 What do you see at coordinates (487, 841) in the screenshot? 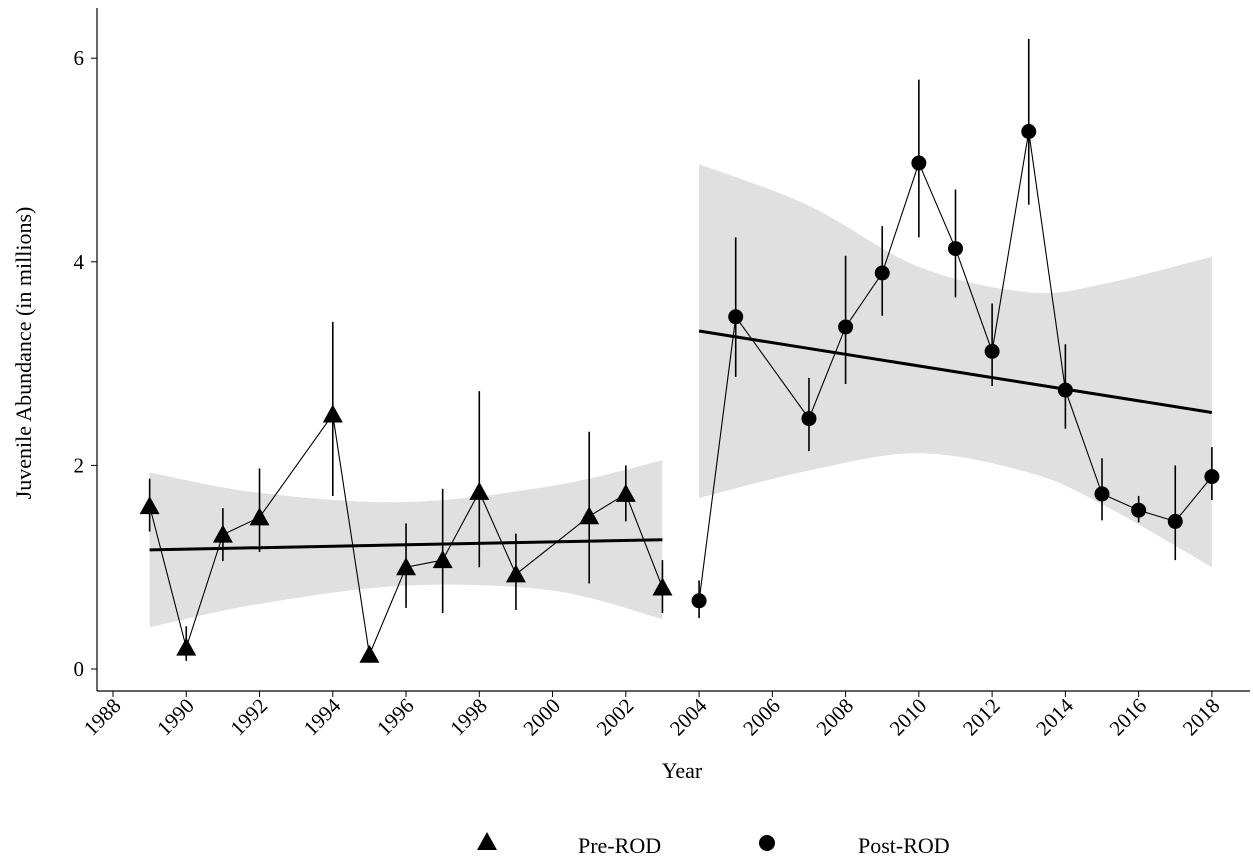
I see `legend-triangle-icon` at bounding box center [487, 841].